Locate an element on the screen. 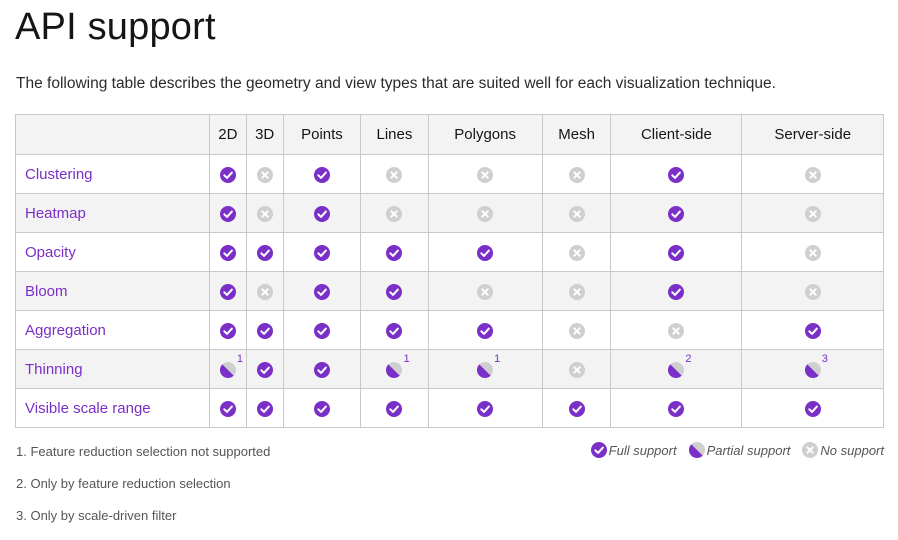  support-cell: 3 is located at coordinates (812, 369).